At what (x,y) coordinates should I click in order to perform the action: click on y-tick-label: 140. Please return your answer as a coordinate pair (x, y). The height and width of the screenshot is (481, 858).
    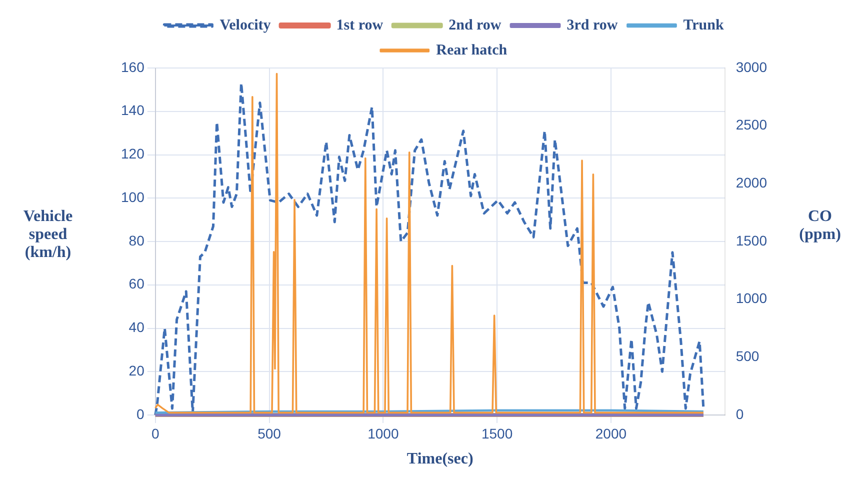
    Looking at the image, I should click on (133, 110).